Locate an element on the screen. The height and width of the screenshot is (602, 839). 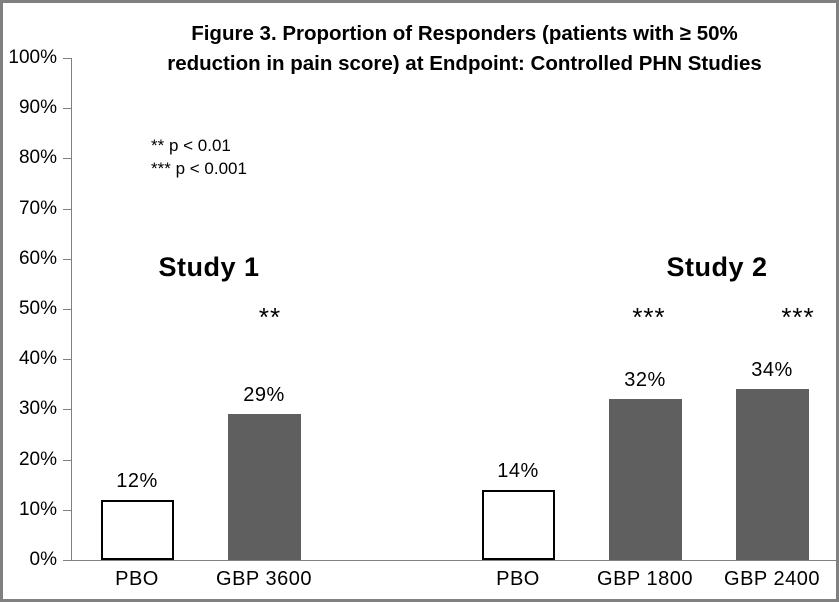
bar-value-label: 32% is located at coordinates (645, 380).